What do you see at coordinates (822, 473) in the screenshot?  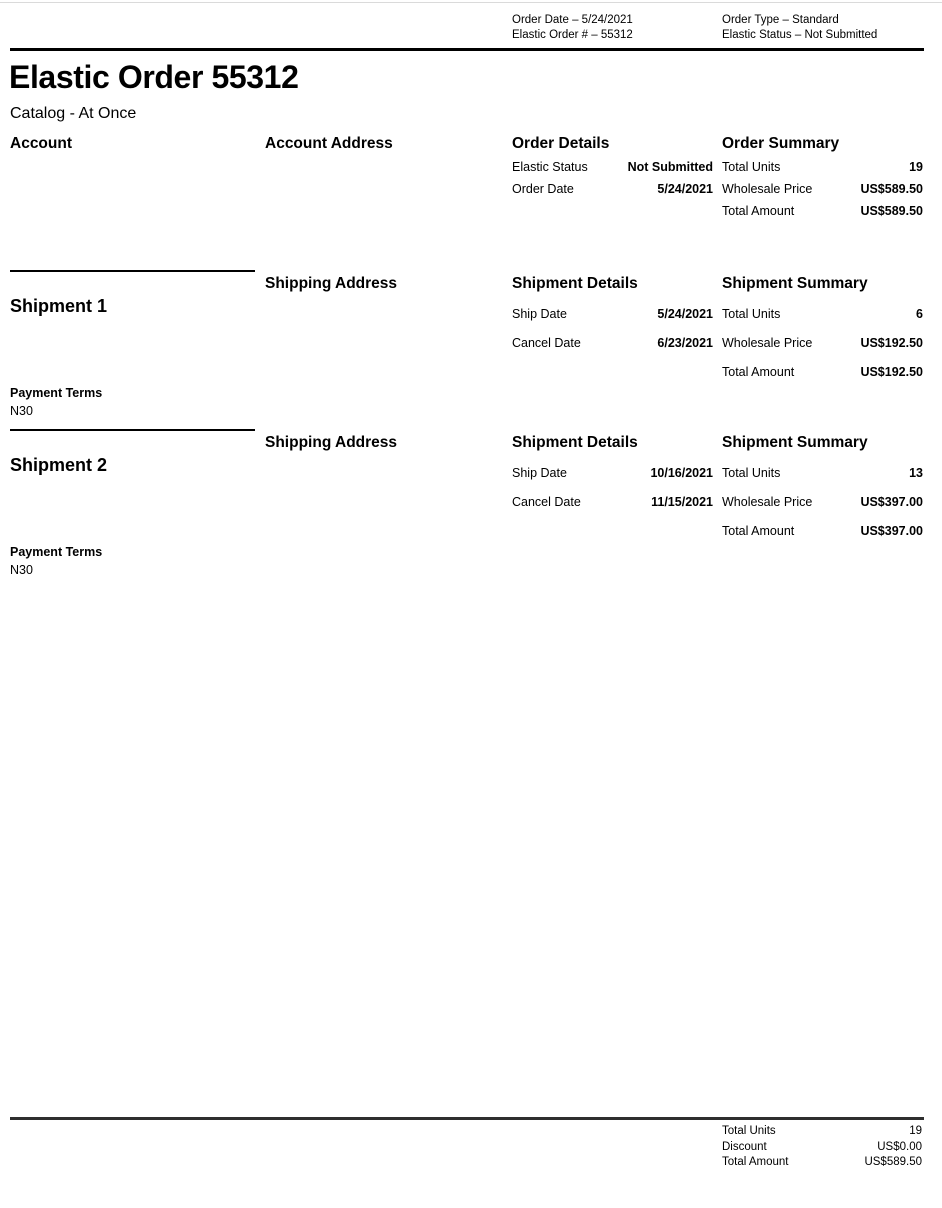 I see `shipment-summary-row: Total Units 13` at bounding box center [822, 473].